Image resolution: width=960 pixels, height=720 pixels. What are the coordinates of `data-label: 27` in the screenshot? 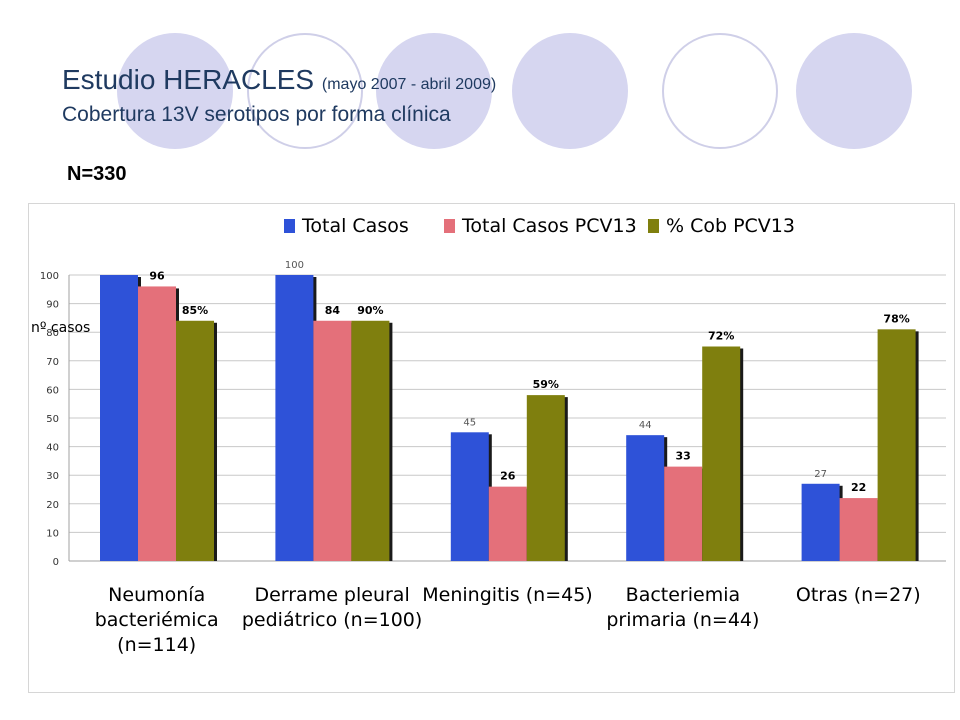 It's located at (820, 474).